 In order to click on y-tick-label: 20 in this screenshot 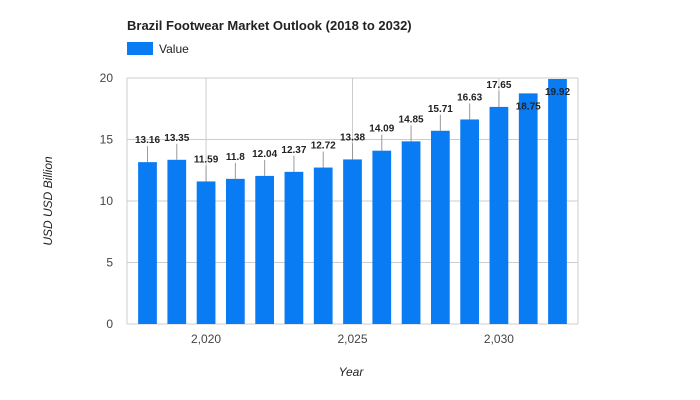, I will do `click(107, 78)`.